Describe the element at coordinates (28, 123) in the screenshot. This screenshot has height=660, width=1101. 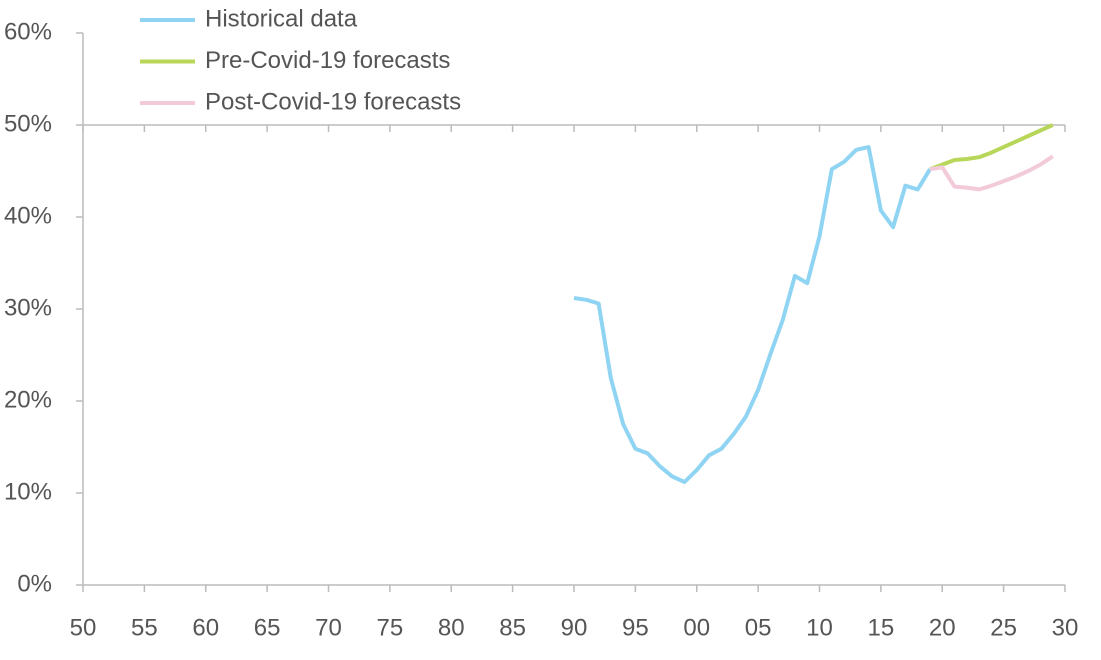
I see `y-tick-label: 50%` at that location.